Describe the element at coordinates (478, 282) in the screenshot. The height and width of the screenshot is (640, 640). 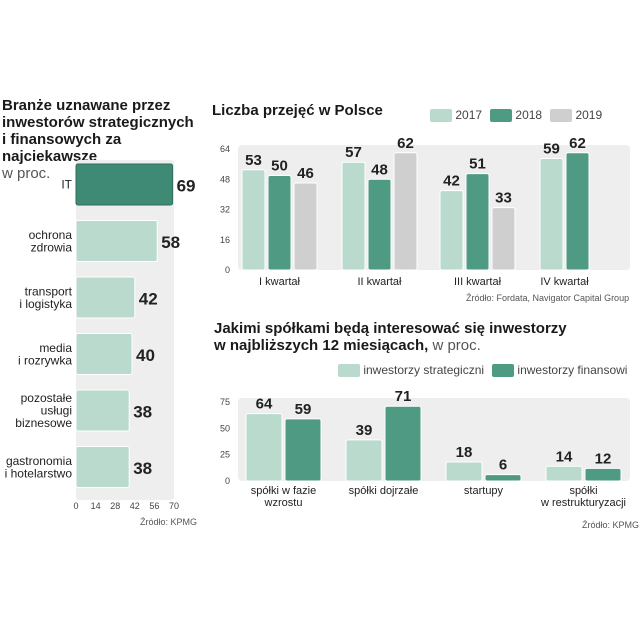
I see `category-label: III kwartał` at that location.